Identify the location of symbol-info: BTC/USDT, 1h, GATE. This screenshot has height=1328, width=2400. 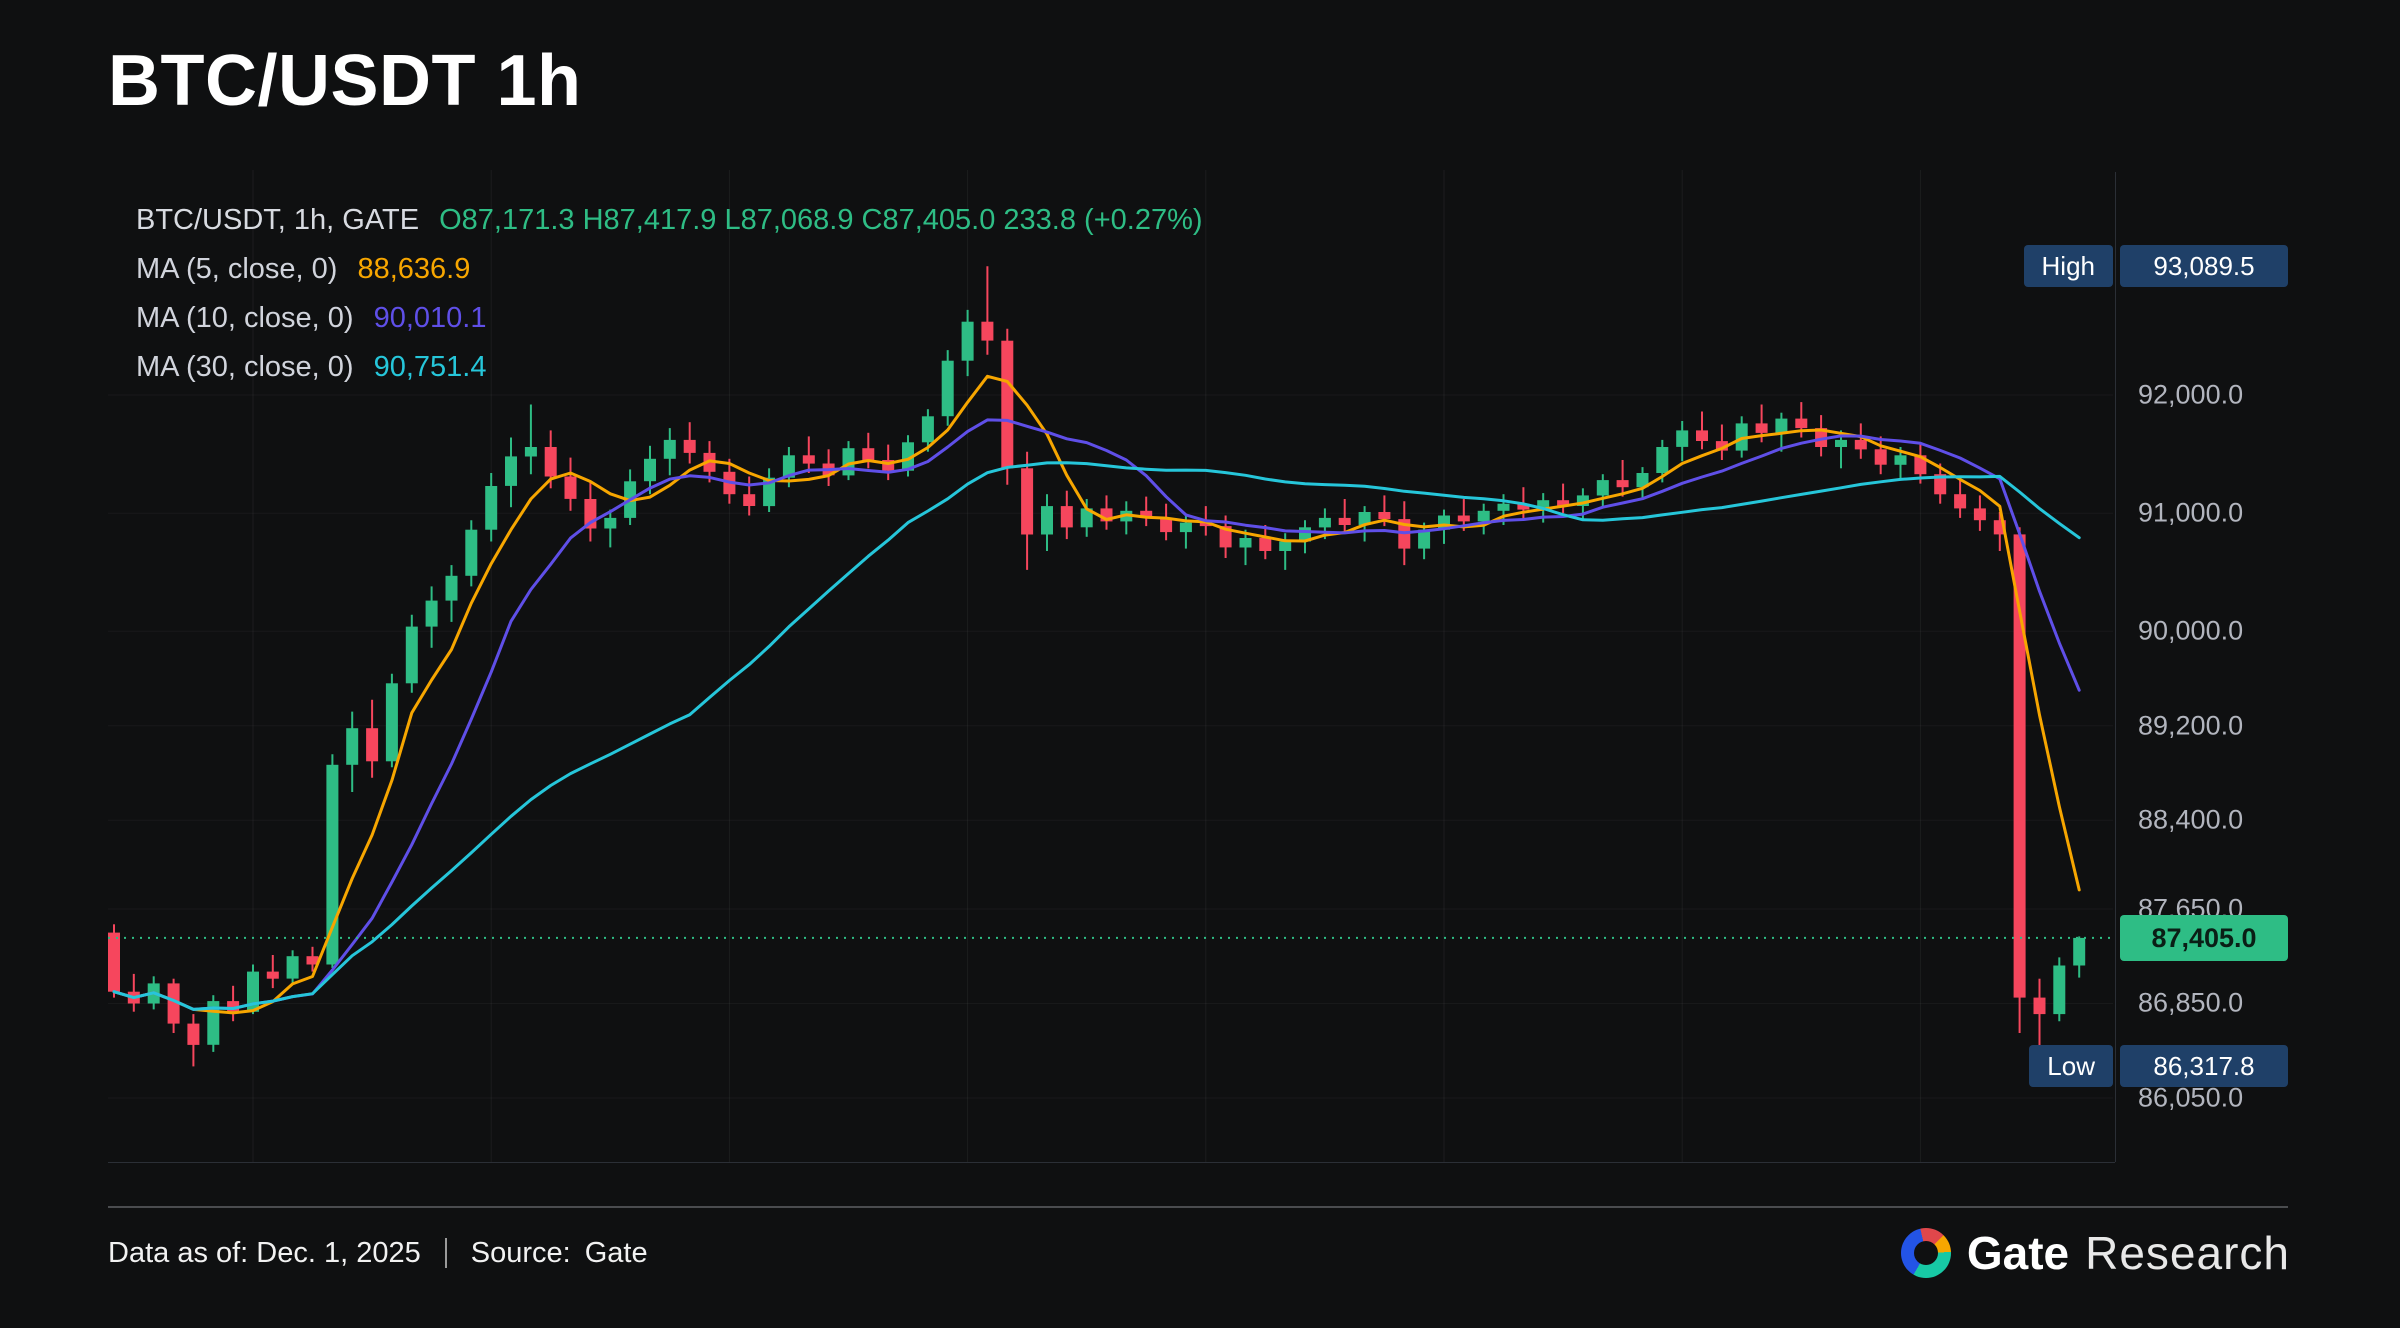
(278, 220).